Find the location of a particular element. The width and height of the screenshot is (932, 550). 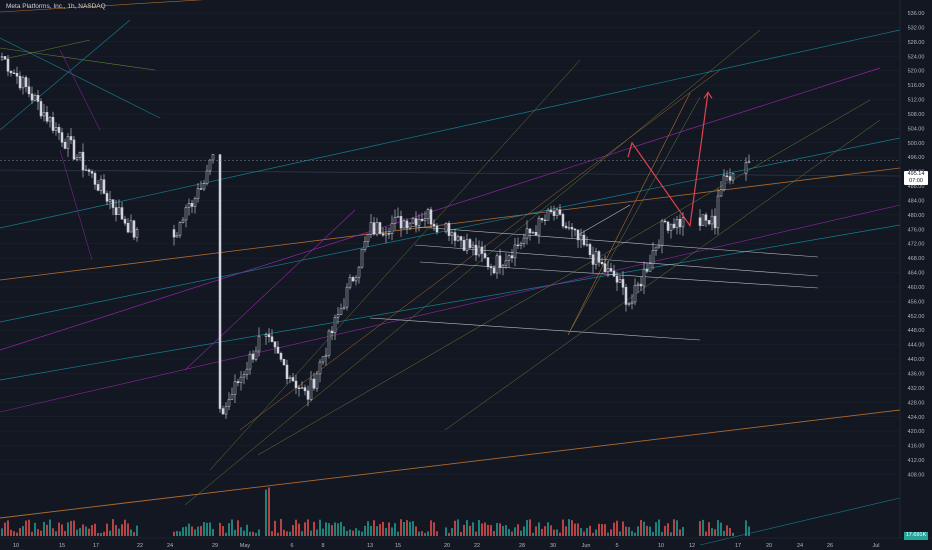

y-tick-label: 456.00 is located at coordinates (916, 302).